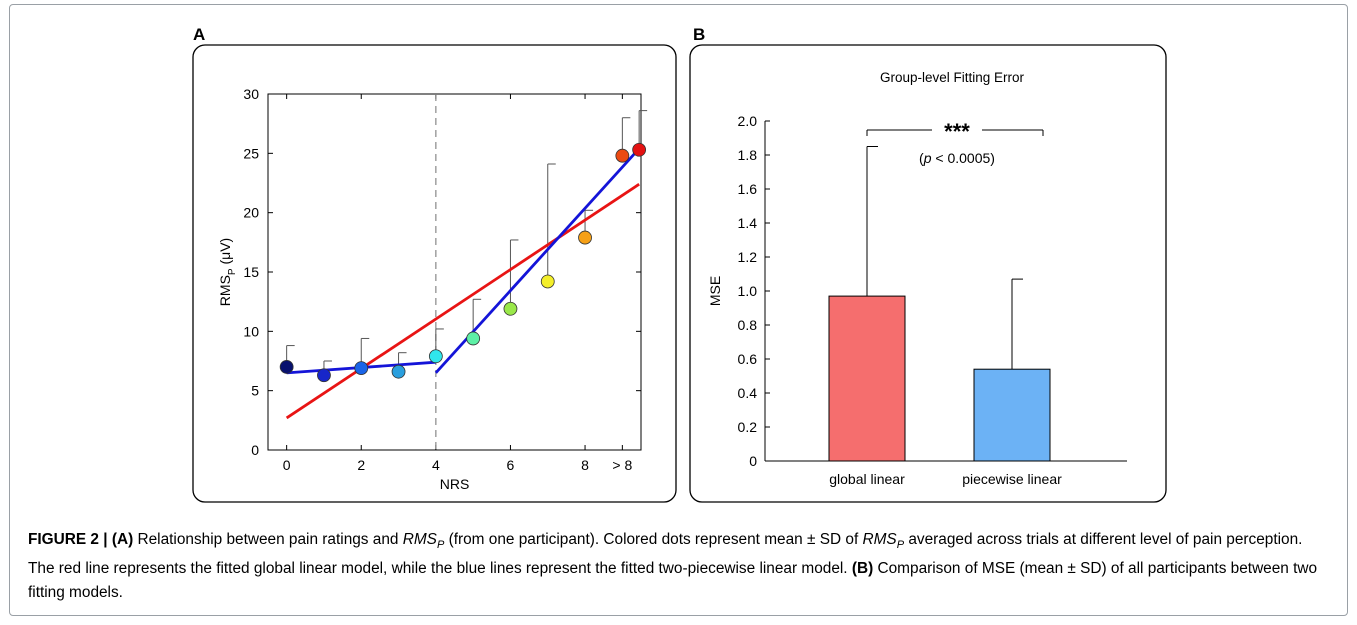 Image resolution: width=1357 pixels, height=625 pixels. Describe the element at coordinates (251, 272) in the screenshot. I see `y-tick-label-a: 15` at that location.